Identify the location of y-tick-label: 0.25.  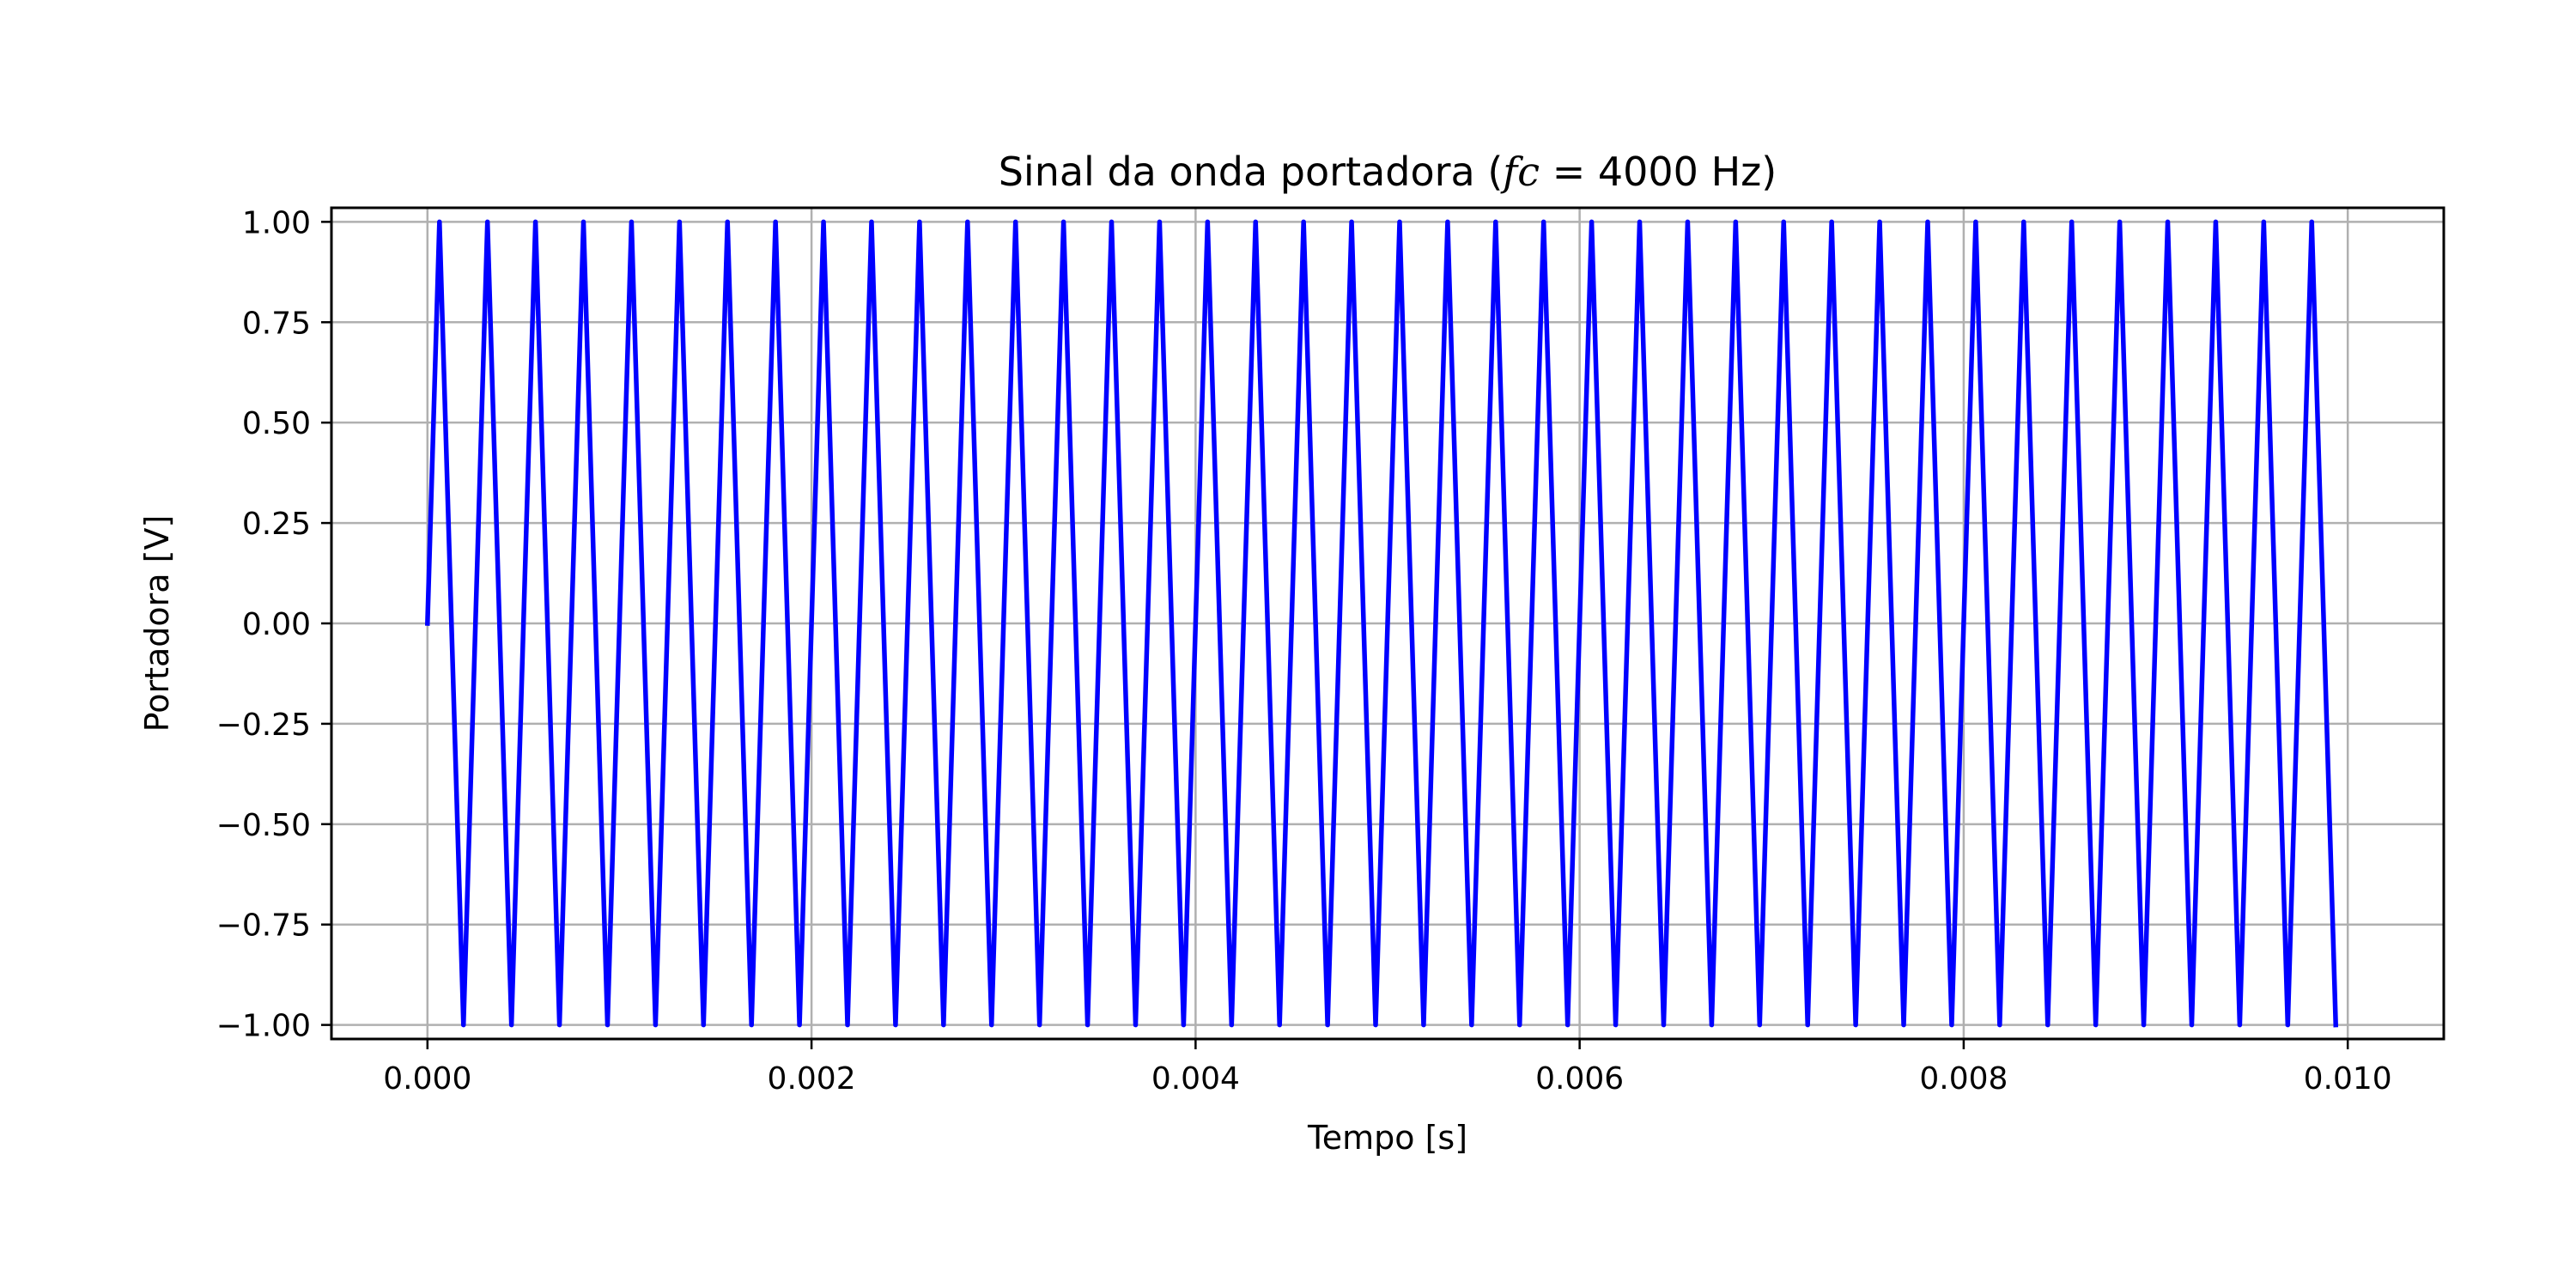
(276, 524).